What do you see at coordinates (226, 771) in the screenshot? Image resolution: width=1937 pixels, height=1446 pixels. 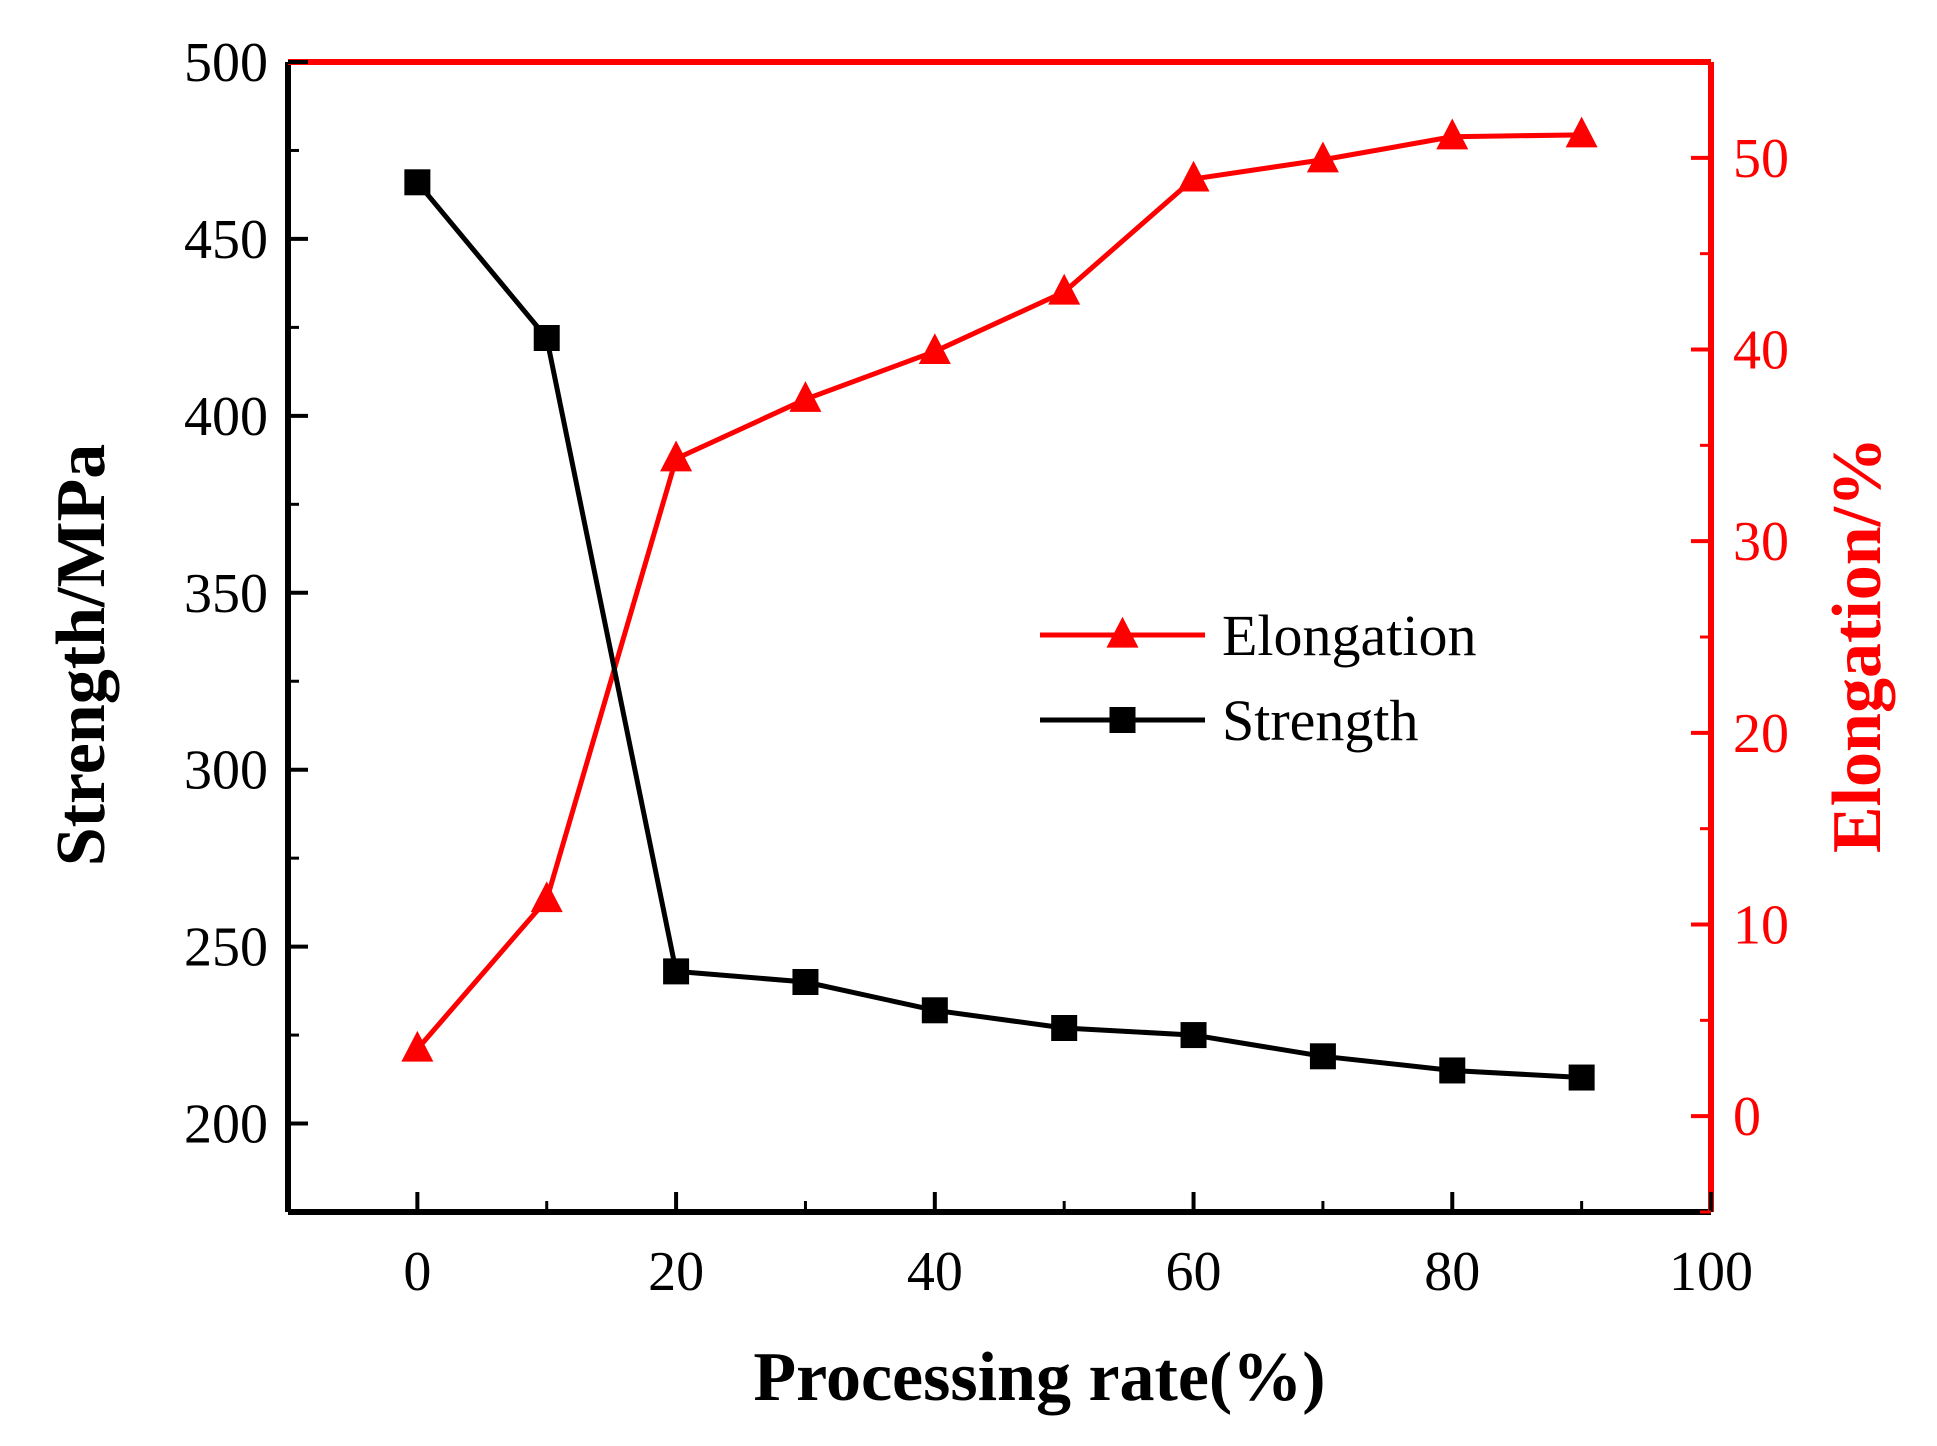 I see `left-y-tick-label: 300` at bounding box center [226, 771].